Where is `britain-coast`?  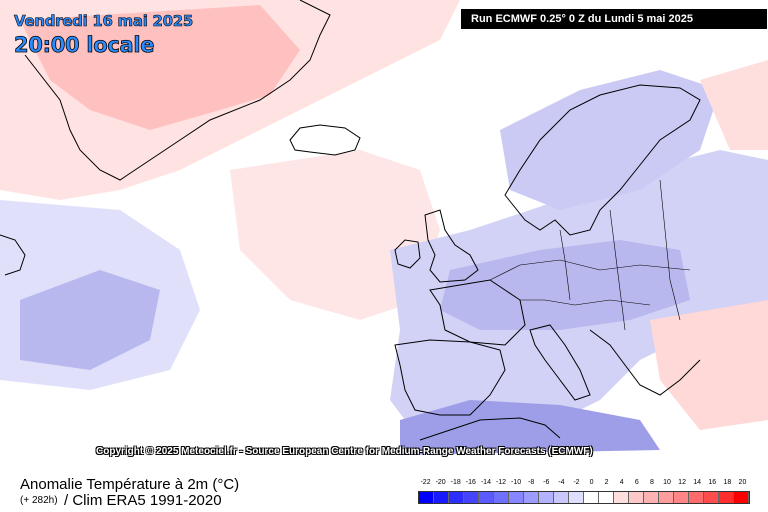
britain-coast is located at coordinates (451, 246).